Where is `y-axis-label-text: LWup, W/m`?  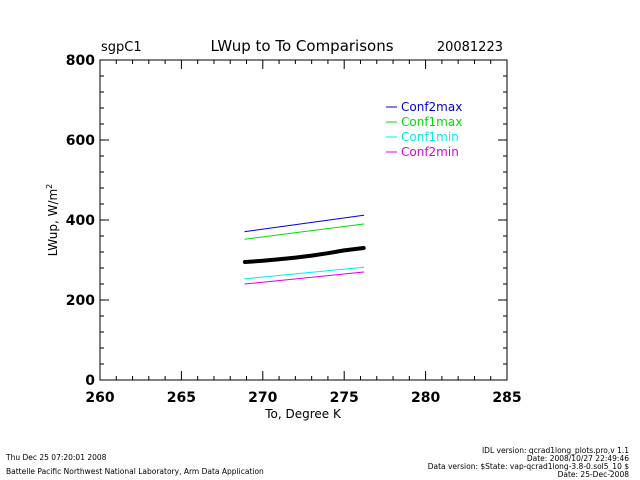 y-axis-label-text: LWup, W/m is located at coordinates (53, 222).